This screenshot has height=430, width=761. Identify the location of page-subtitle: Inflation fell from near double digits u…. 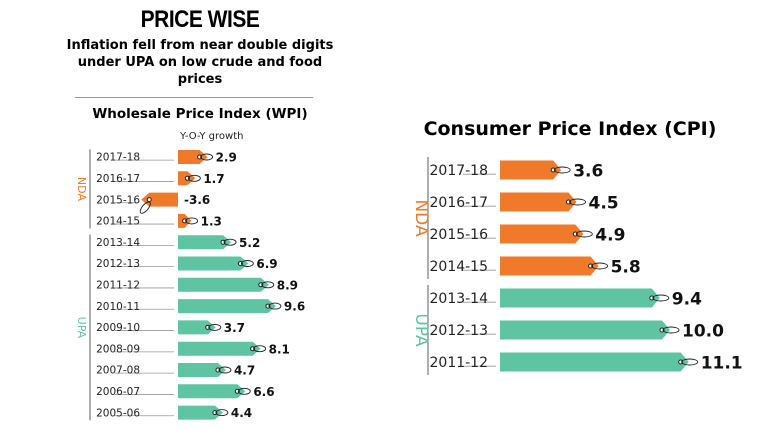
(200, 62).